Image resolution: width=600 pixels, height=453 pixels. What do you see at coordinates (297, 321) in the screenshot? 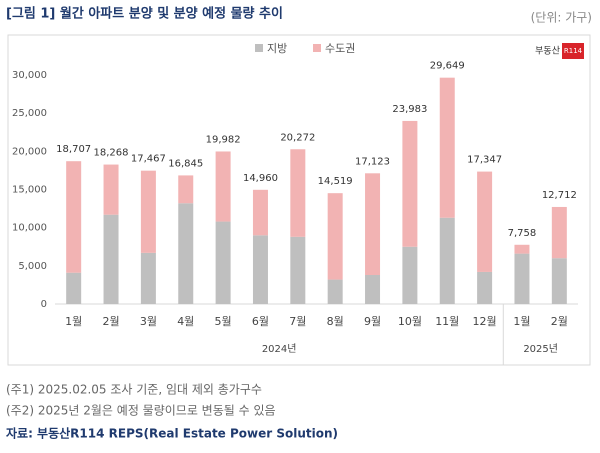
I see `x-tick-label: 7월` at bounding box center [297, 321].